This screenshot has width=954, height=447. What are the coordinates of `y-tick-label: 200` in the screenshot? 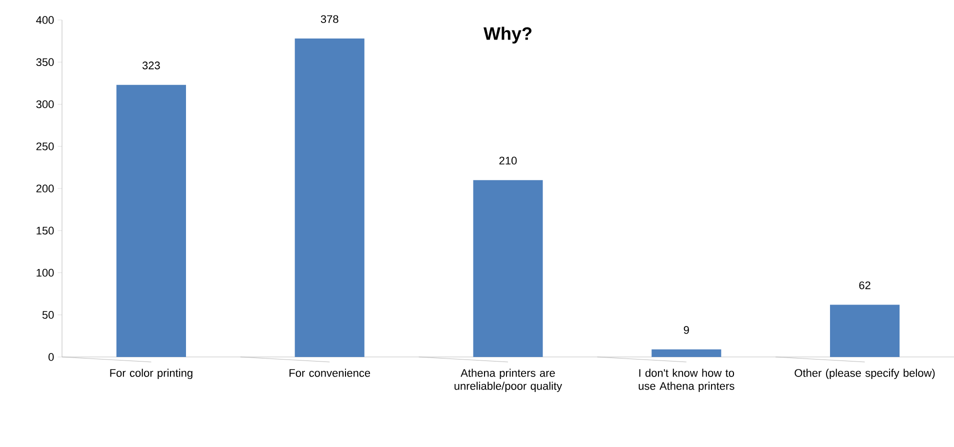 It's located at (45, 188).